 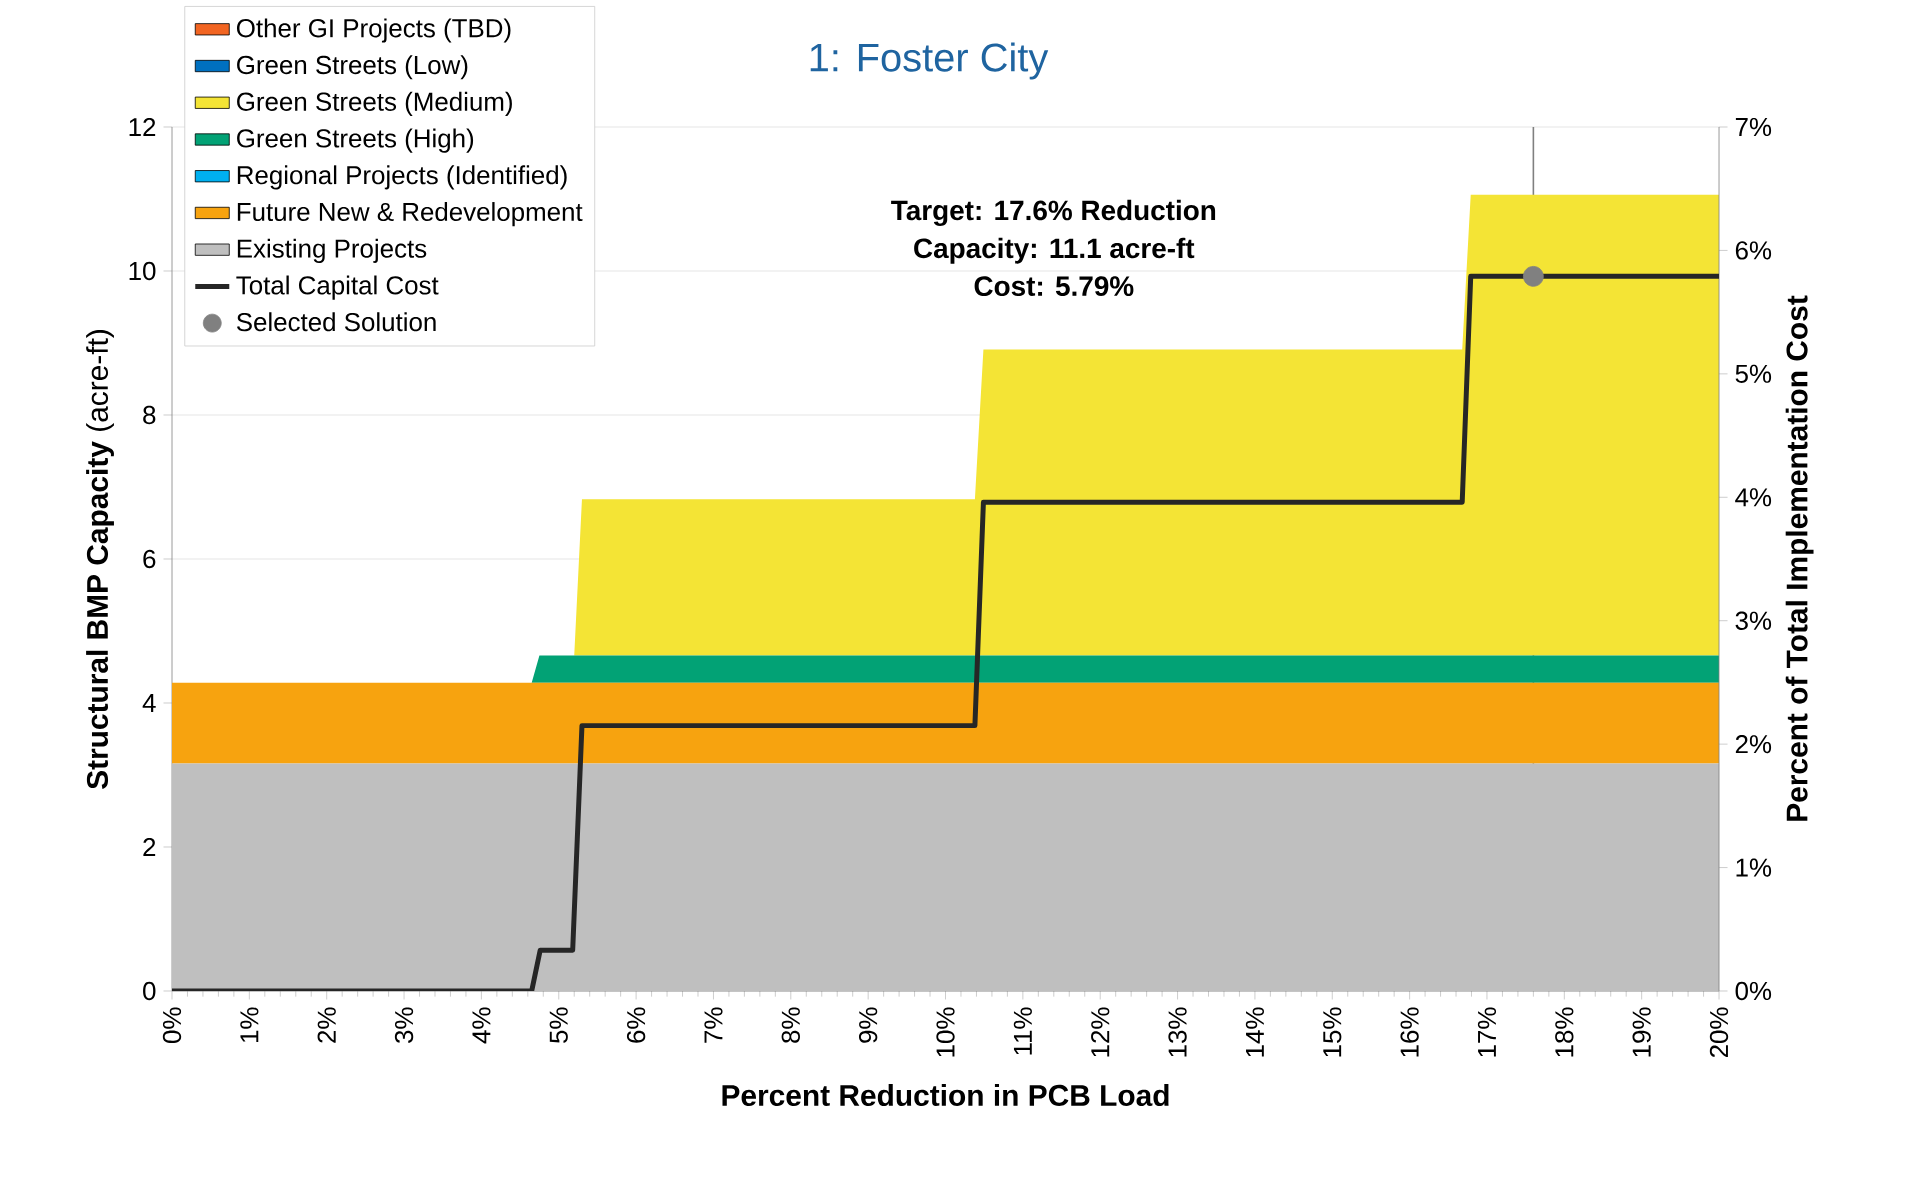 What do you see at coordinates (1254, 1032) in the screenshot?
I see `x-tick-label: 14%` at bounding box center [1254, 1032].